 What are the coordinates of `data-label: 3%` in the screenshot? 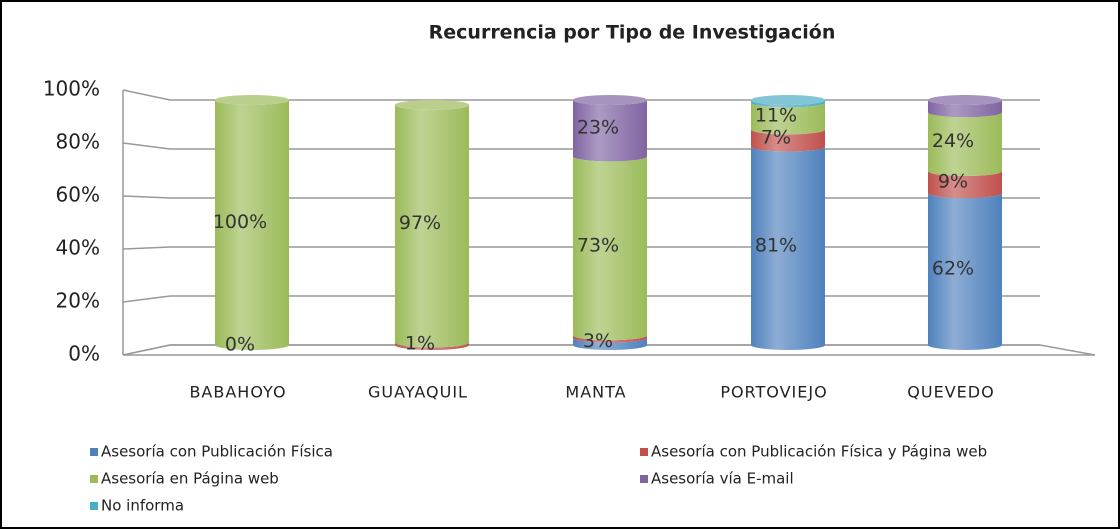 It's located at (598, 341).